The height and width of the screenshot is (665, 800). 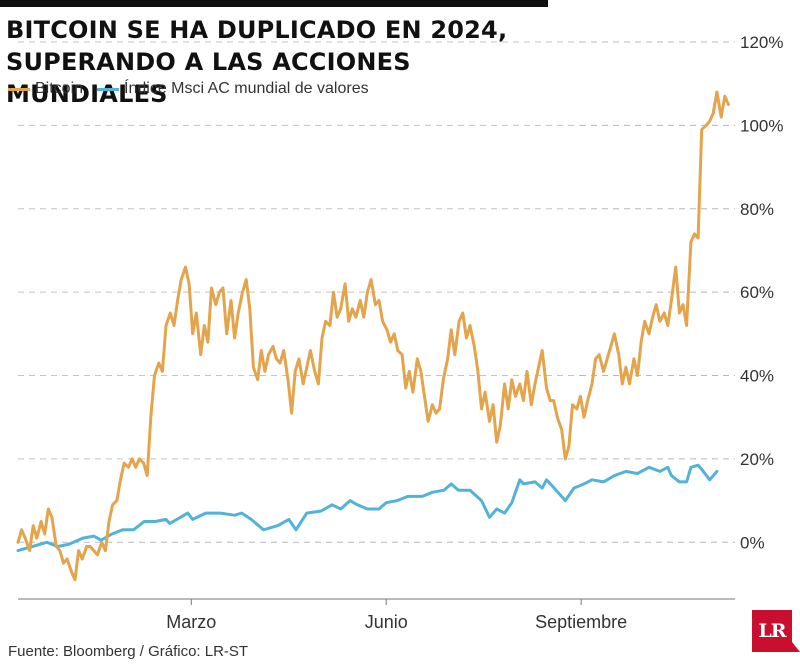 I want to click on legend-swatch-bitcoin, so click(x=19, y=89).